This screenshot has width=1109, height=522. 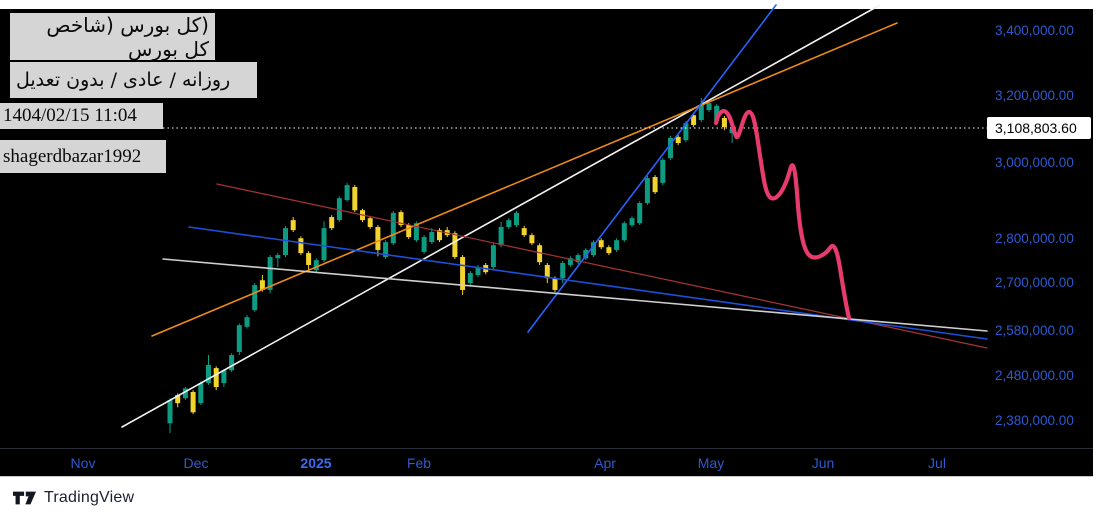 I want to click on time-tick-label: Jun, so click(x=823, y=463).